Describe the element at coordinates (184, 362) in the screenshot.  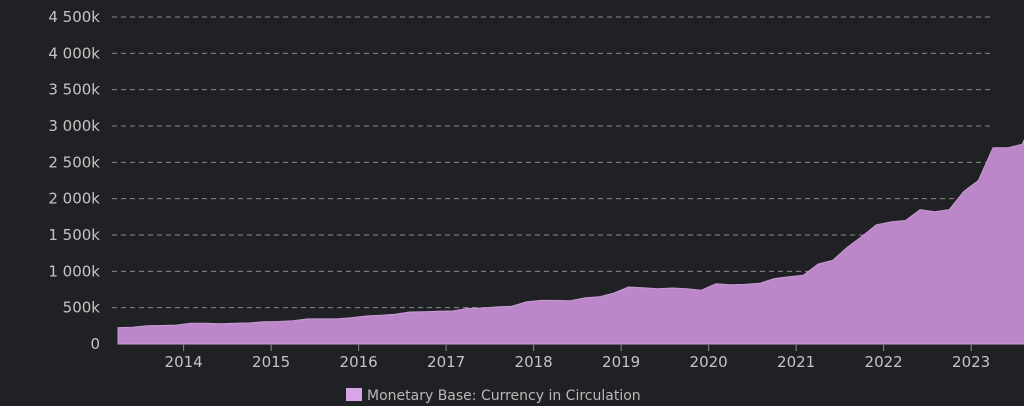
I see `x-tick-label: 2014` at that location.